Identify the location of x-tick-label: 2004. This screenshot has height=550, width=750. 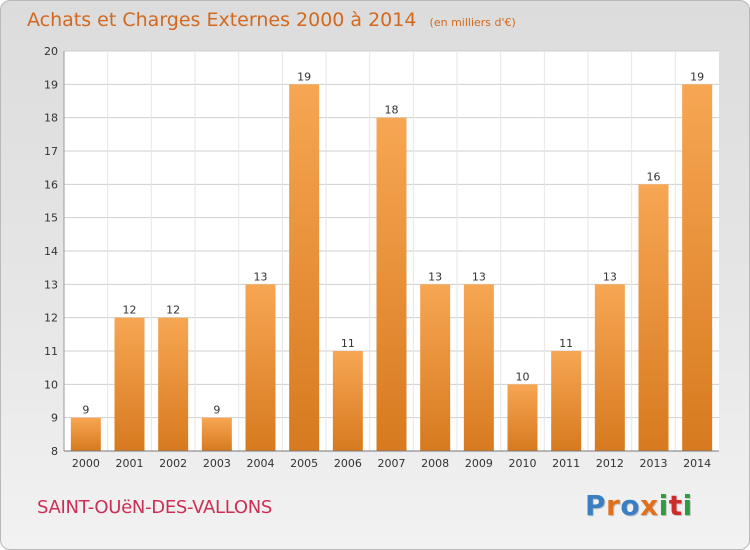
(261, 463).